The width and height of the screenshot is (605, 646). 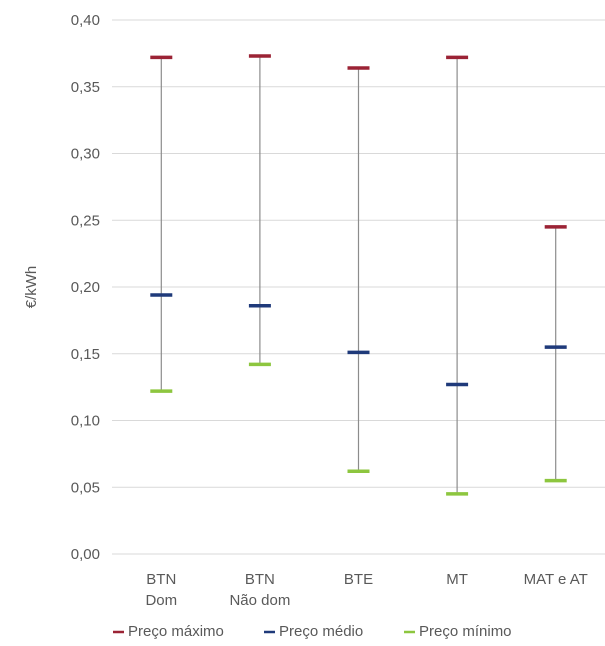 I want to click on y-tick-label: 0,35, so click(x=85, y=87).